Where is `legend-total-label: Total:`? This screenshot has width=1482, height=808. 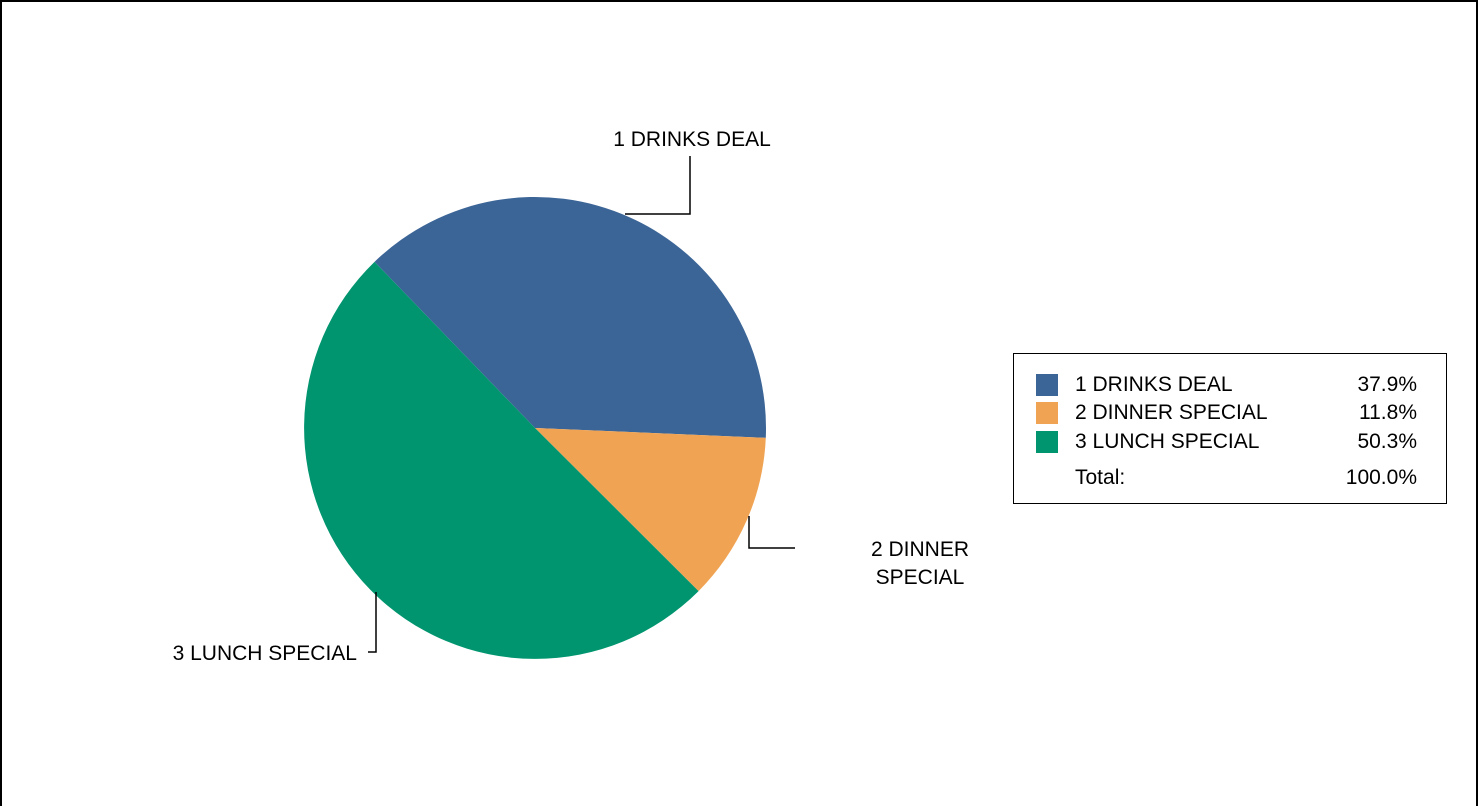
legend-total-label: Total: is located at coordinates (1100, 477).